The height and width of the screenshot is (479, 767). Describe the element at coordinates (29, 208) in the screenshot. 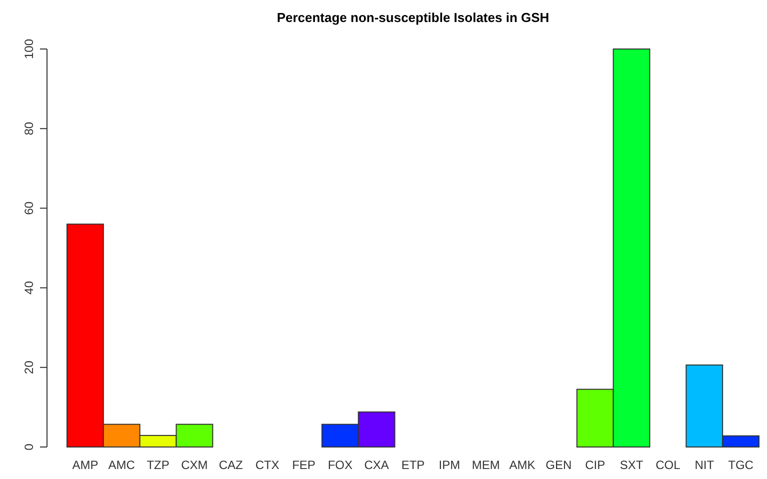

I see `y-tick-label: 60` at that location.